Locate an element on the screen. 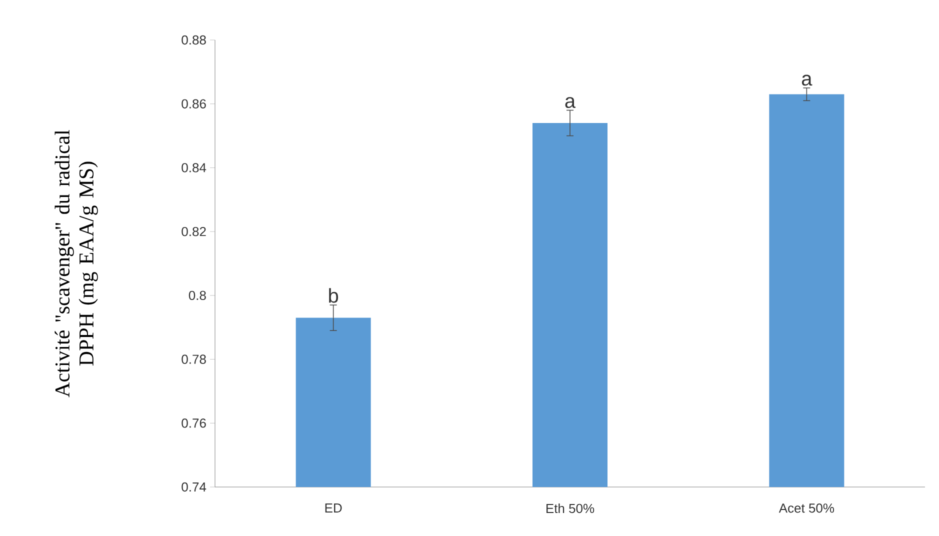  y-tick-label: 0.88 is located at coordinates (194, 40).